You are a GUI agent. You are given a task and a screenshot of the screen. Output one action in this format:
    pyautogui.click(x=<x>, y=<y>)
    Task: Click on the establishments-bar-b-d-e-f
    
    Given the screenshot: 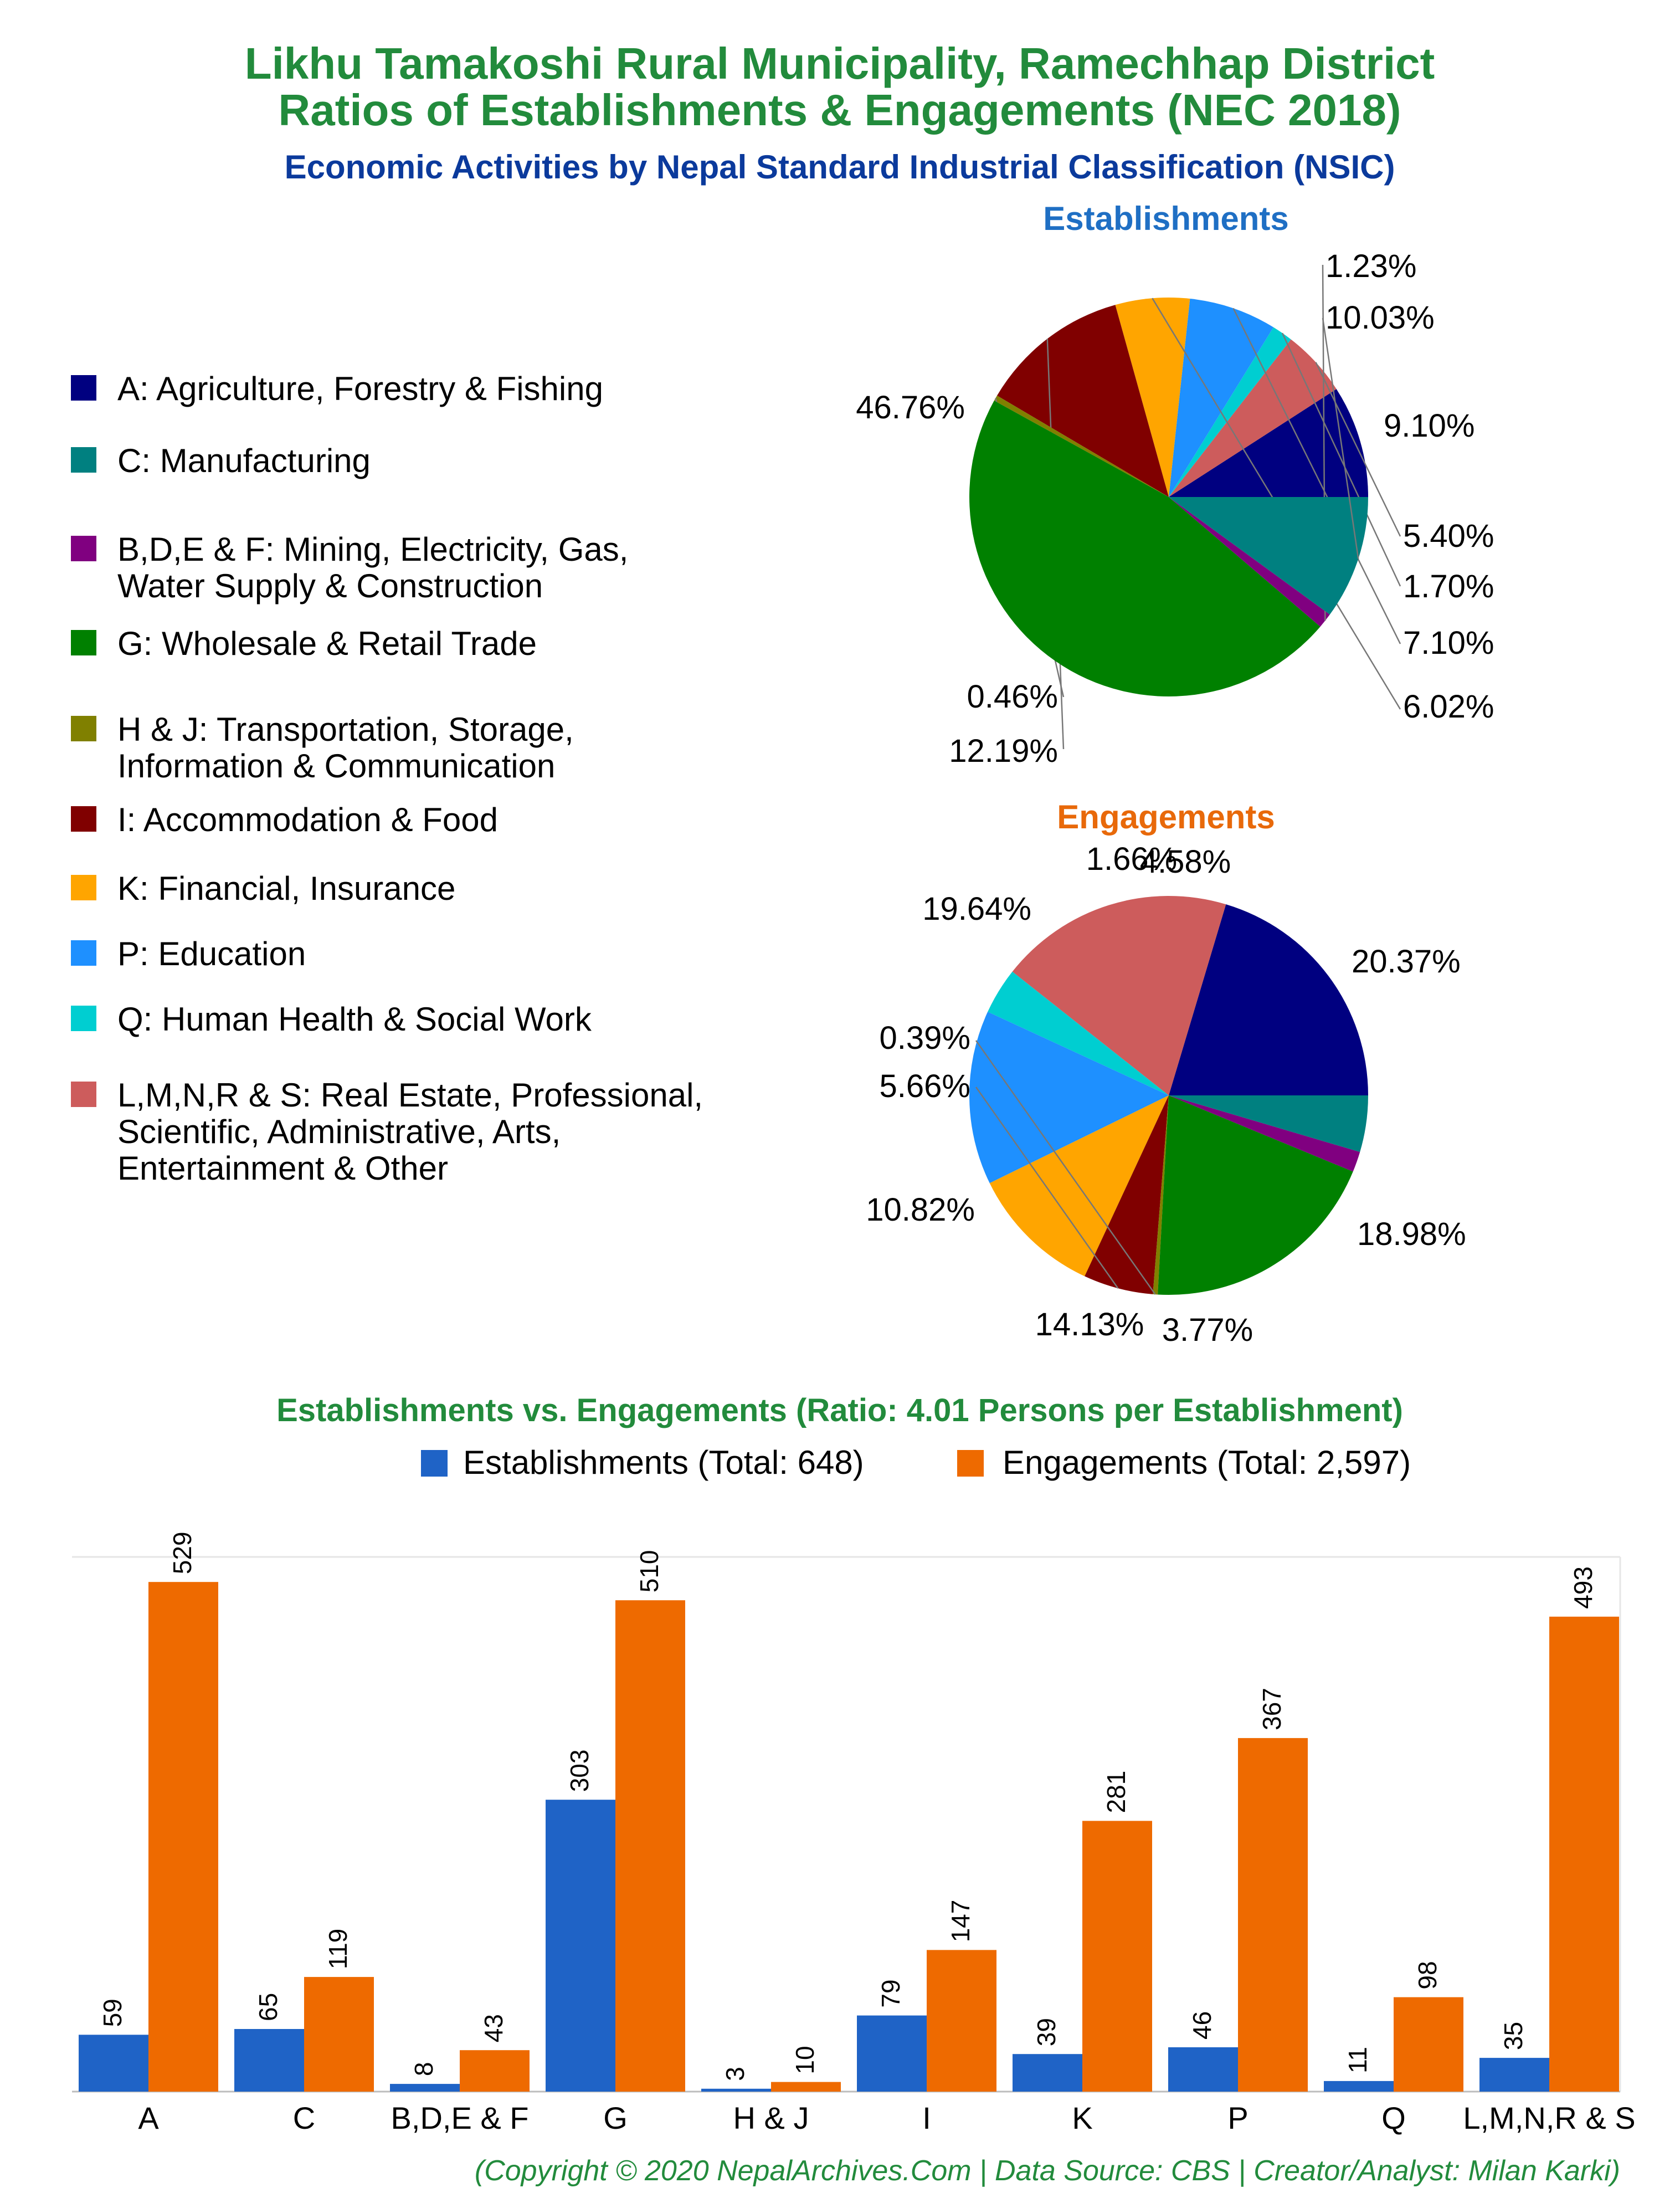 What is the action you would take?
    pyautogui.click(x=425, y=2088)
    